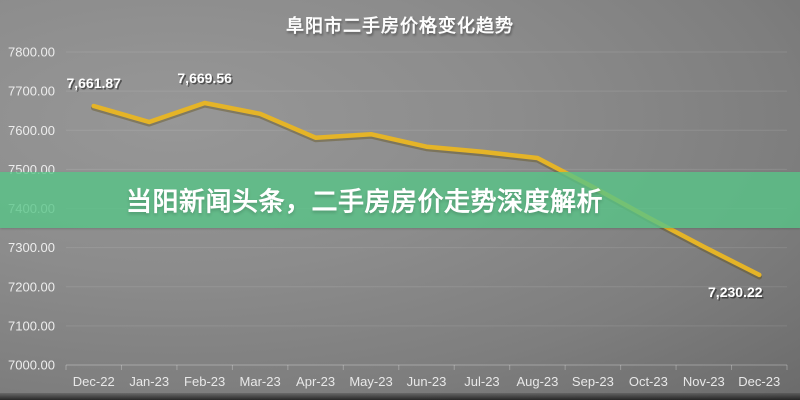  Describe the element at coordinates (31, 52) in the screenshot. I see `y-axis-tick-label: 7800.00` at that location.